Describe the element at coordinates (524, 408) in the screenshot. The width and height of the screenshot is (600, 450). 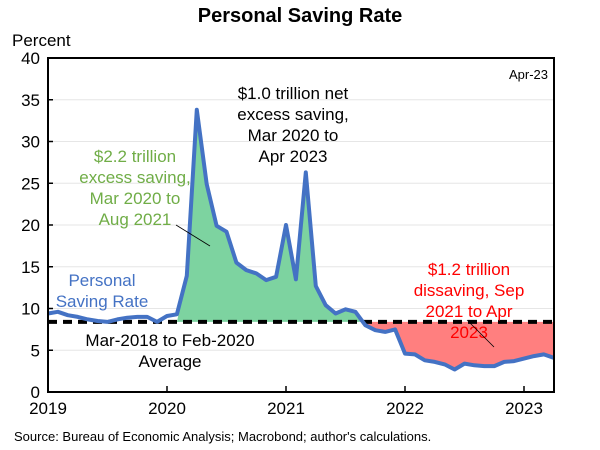
I see `x-tick-label: 2023` at that location.